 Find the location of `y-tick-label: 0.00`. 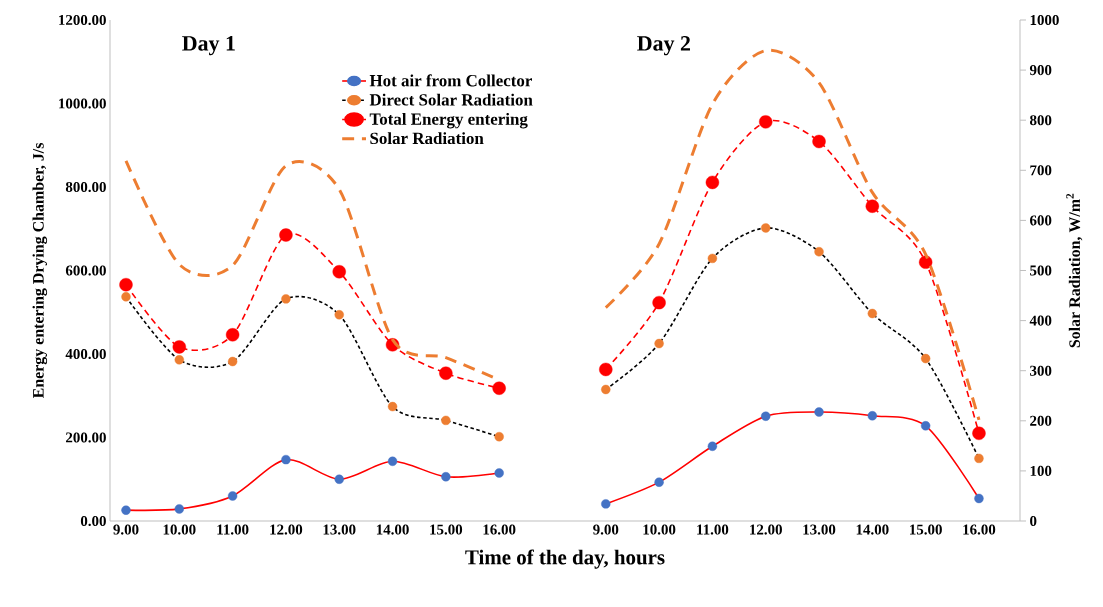

y-tick-label: 0.00 is located at coordinates (93, 521).